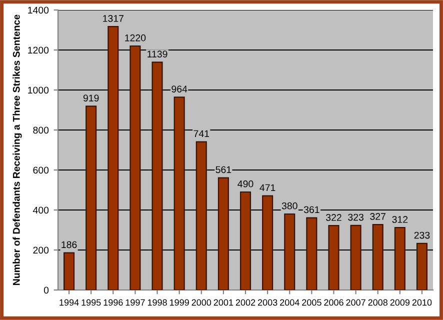 This screenshot has width=443, height=320. I want to click on data-label: 471, so click(268, 188).